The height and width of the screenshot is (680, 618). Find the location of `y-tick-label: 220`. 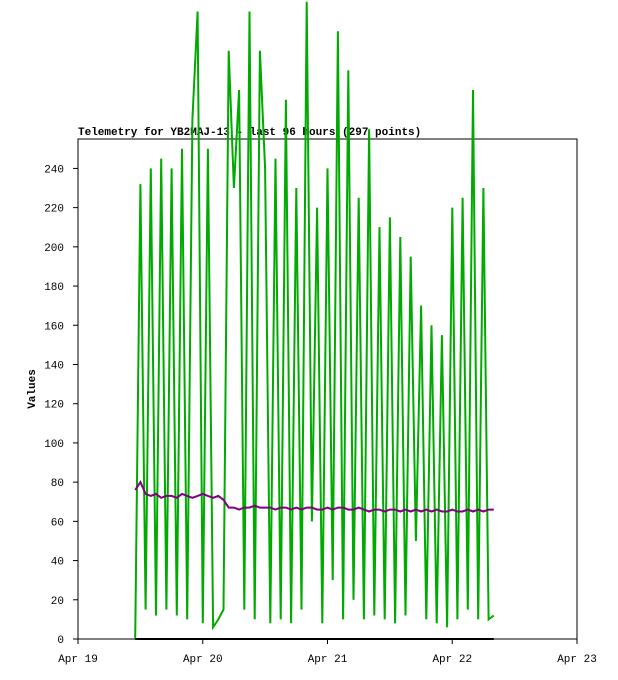

y-tick-label: 220 is located at coordinates (54, 210).